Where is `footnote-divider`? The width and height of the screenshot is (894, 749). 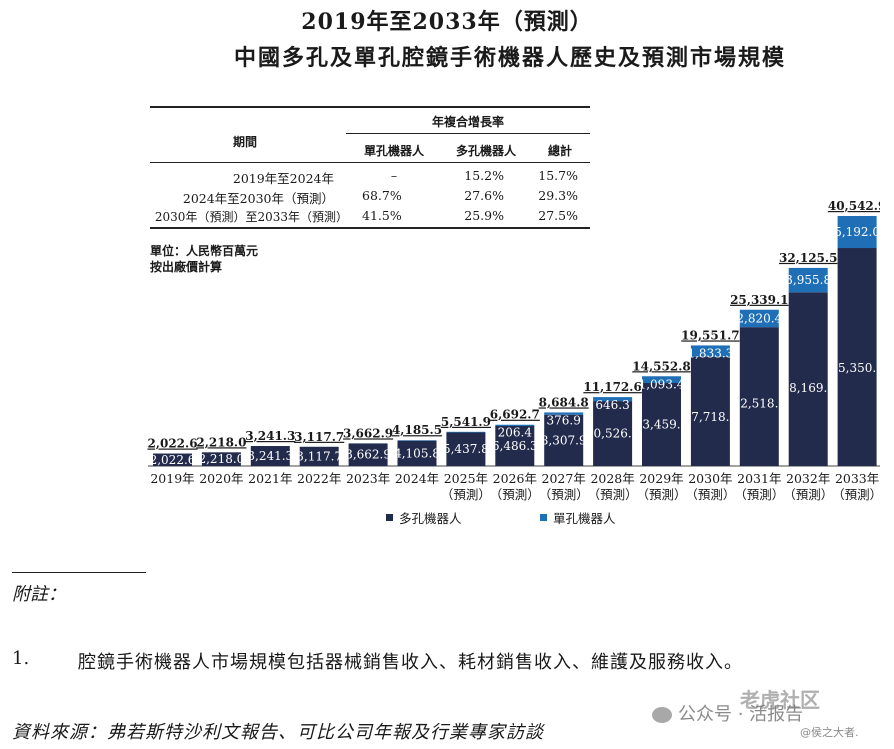 footnote-divider is located at coordinates (79, 572).